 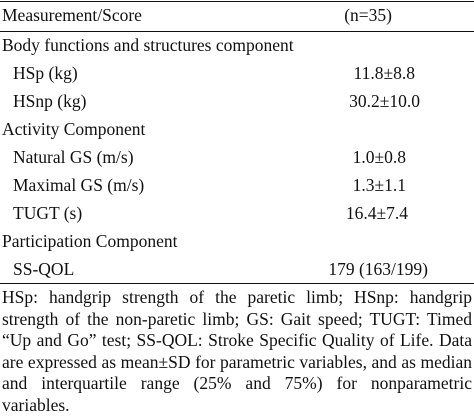 What do you see at coordinates (368, 15) in the screenshot?
I see `header-n: (n=35)` at bounding box center [368, 15].